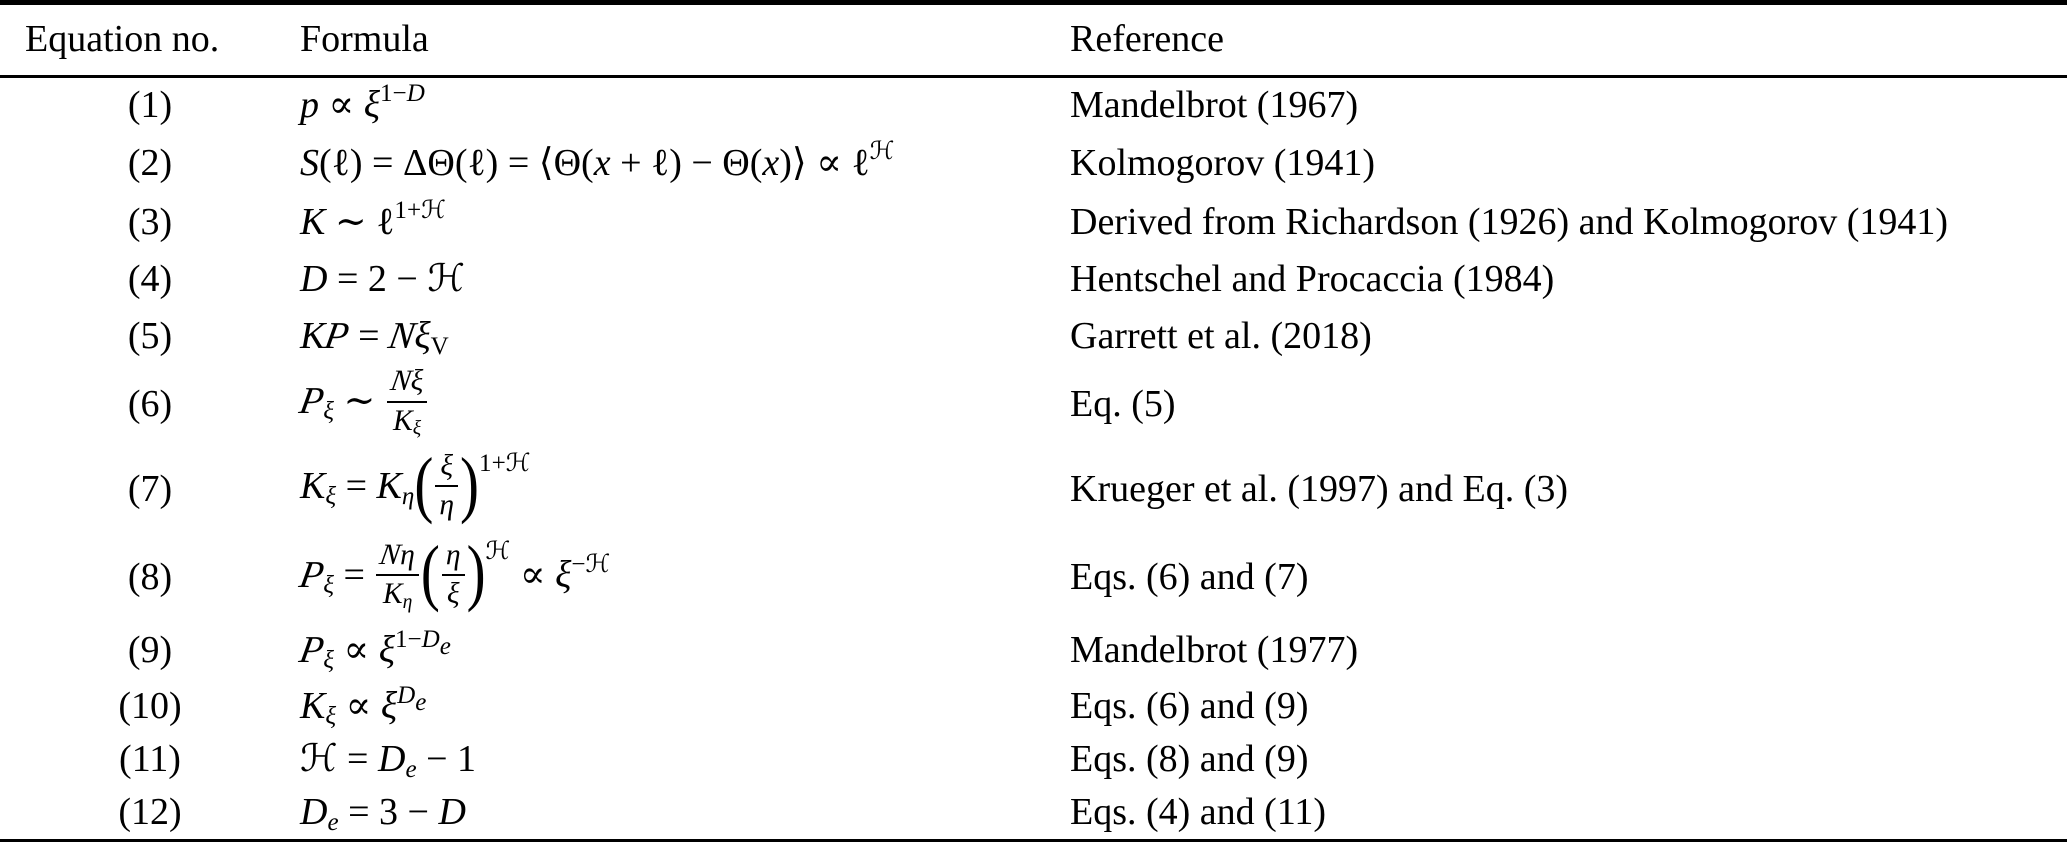  What do you see at coordinates (388, 761) in the screenshot?
I see `equation-formula: ℋ = De − 1` at bounding box center [388, 761].